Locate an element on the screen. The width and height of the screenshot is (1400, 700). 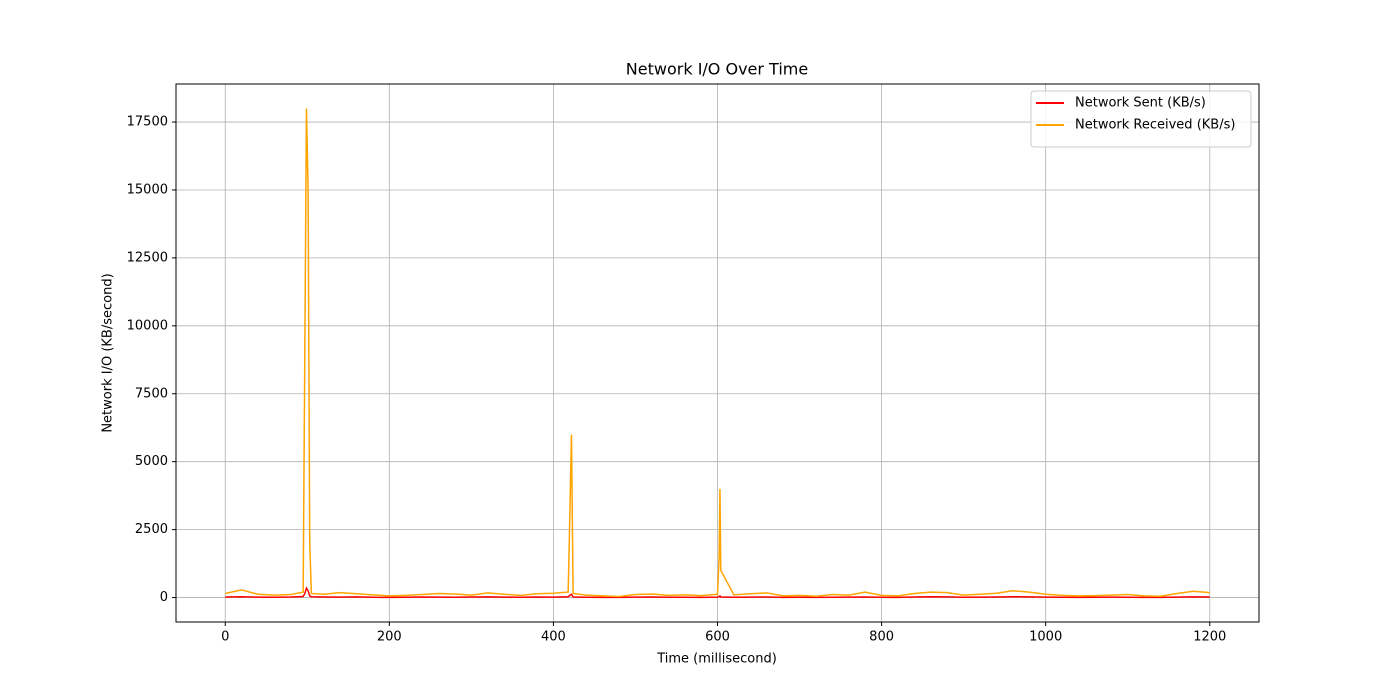
x-tick-label: 400 is located at coordinates (553, 637).